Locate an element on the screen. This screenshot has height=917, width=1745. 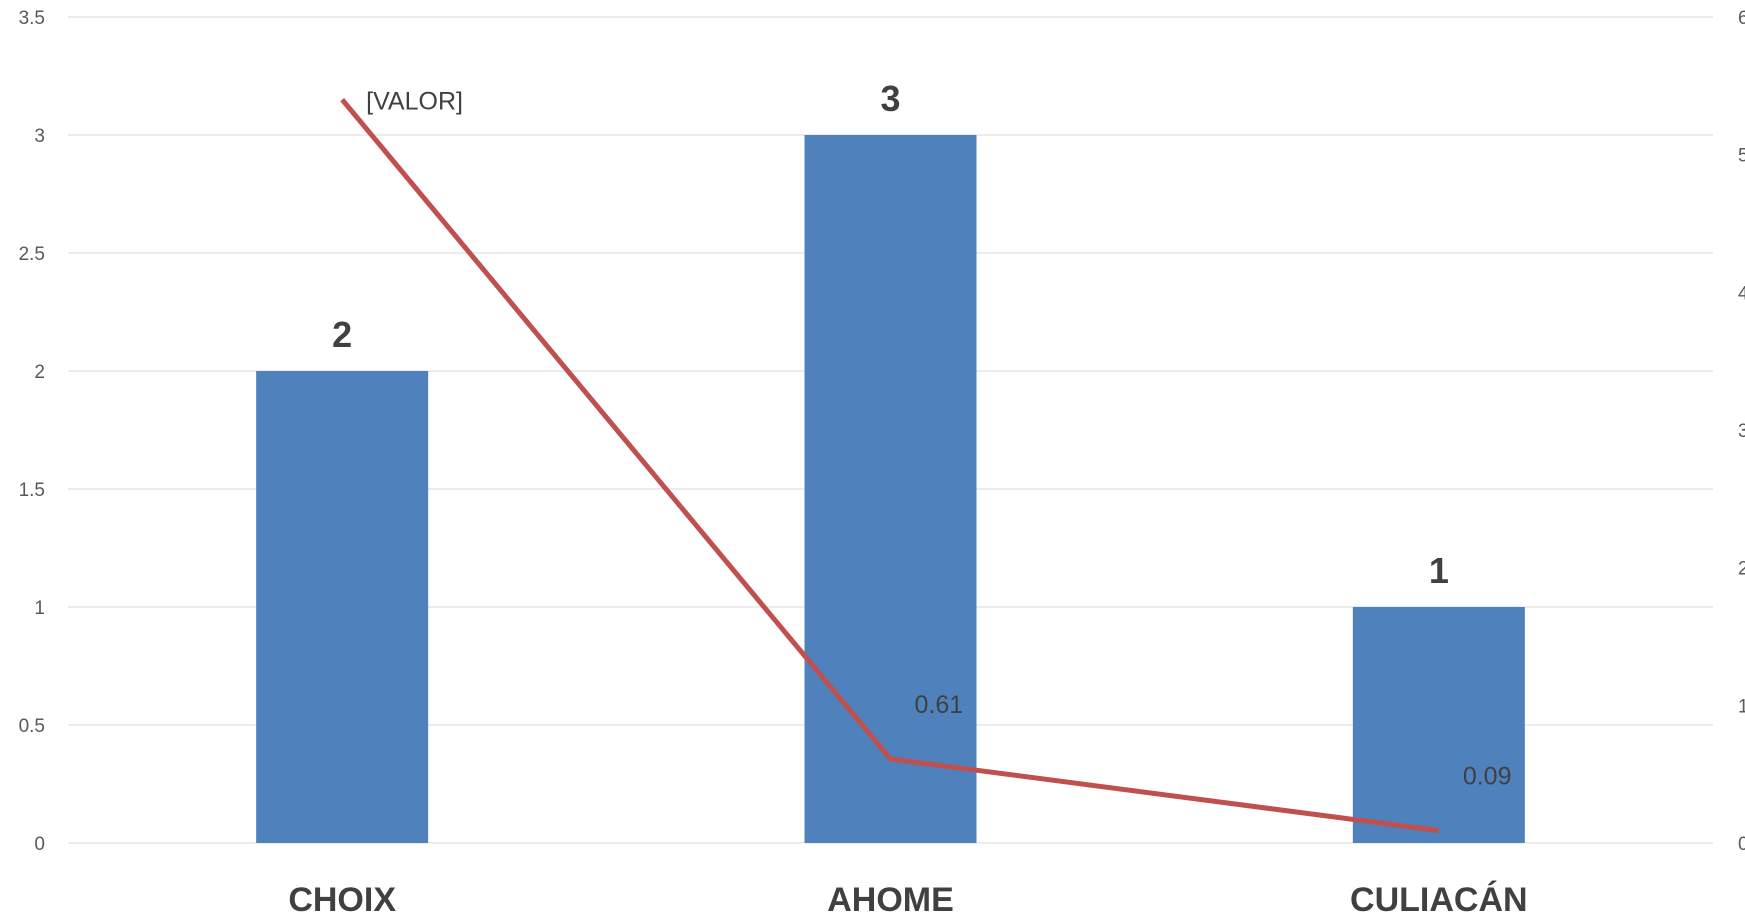
right-axis-ticks: 0 1 2 3 4 5 6 is located at coordinates (1741, 431).